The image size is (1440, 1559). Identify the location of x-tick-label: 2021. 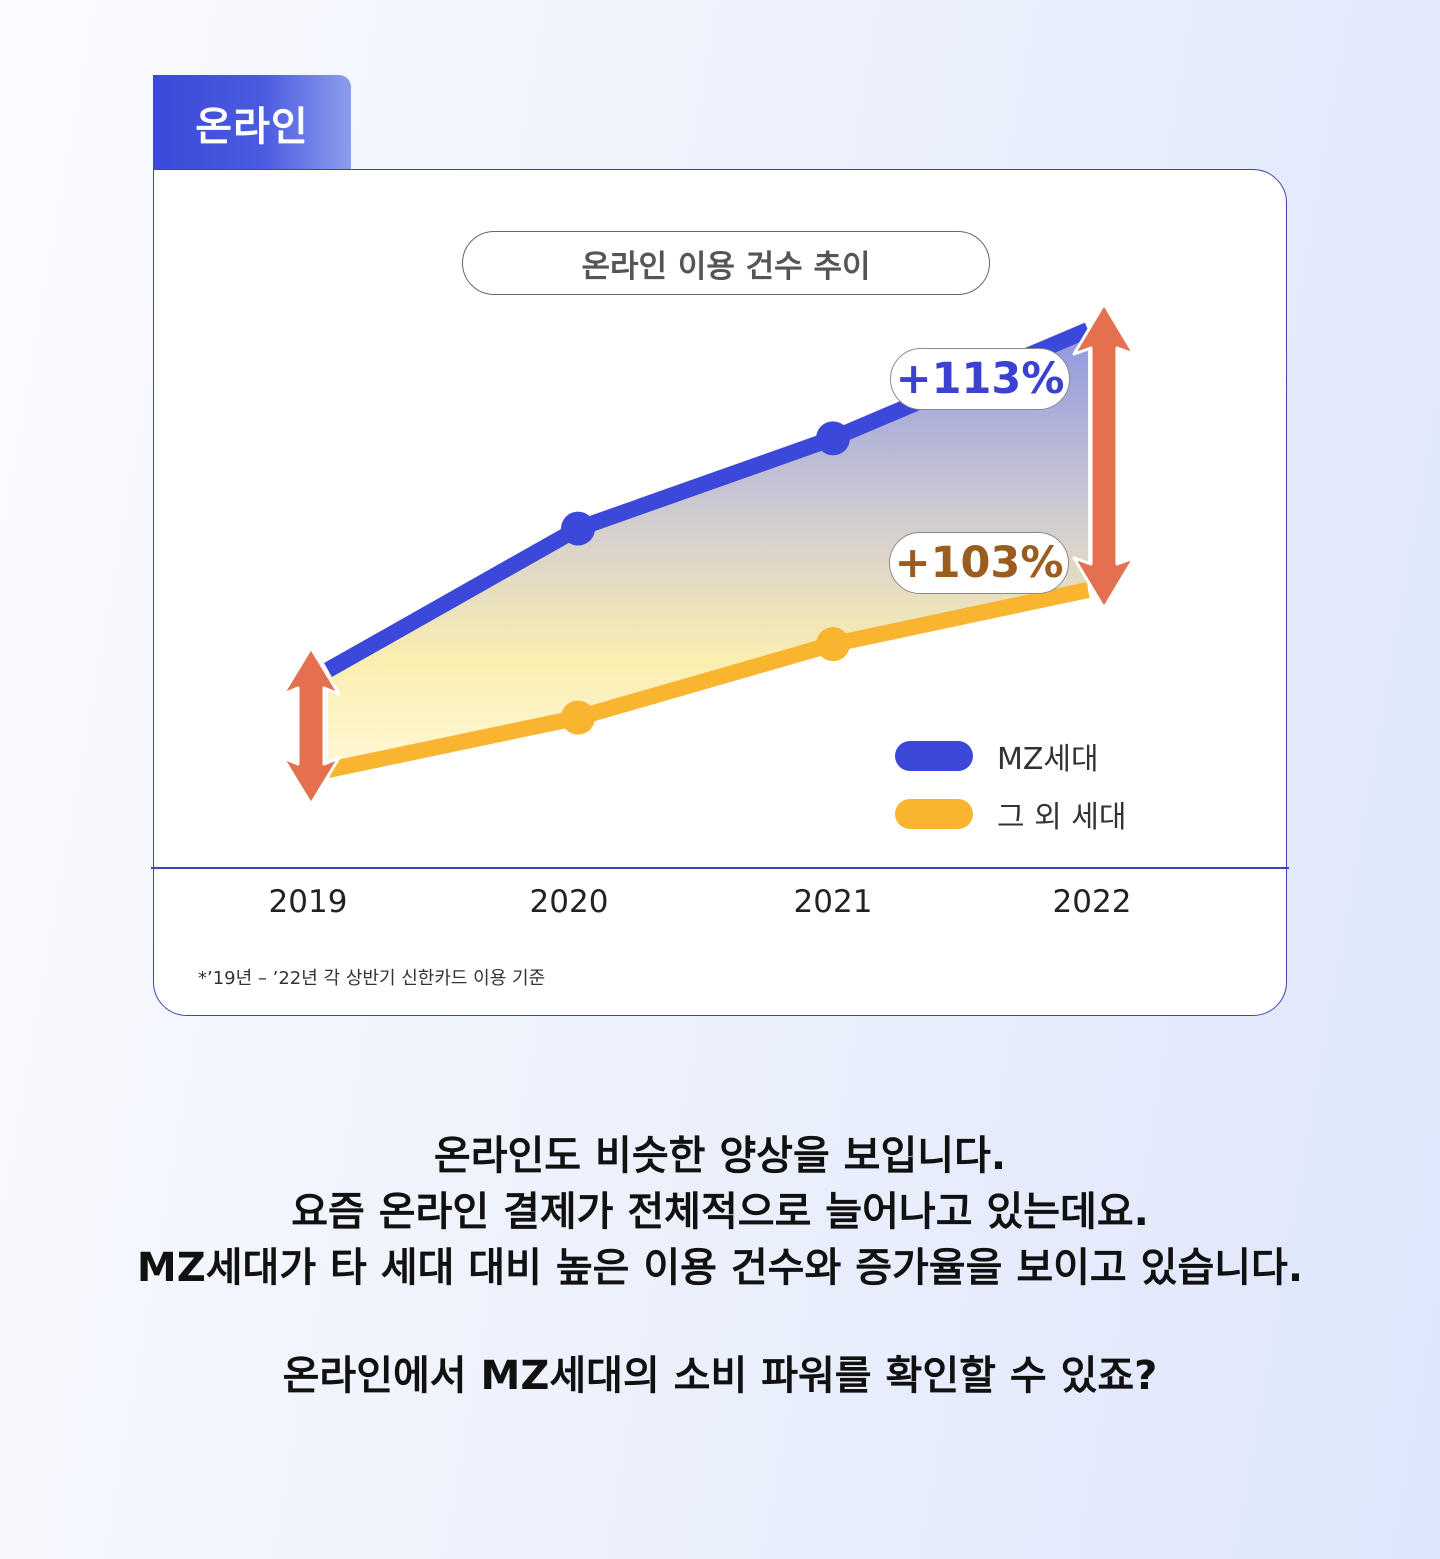
(833, 902).